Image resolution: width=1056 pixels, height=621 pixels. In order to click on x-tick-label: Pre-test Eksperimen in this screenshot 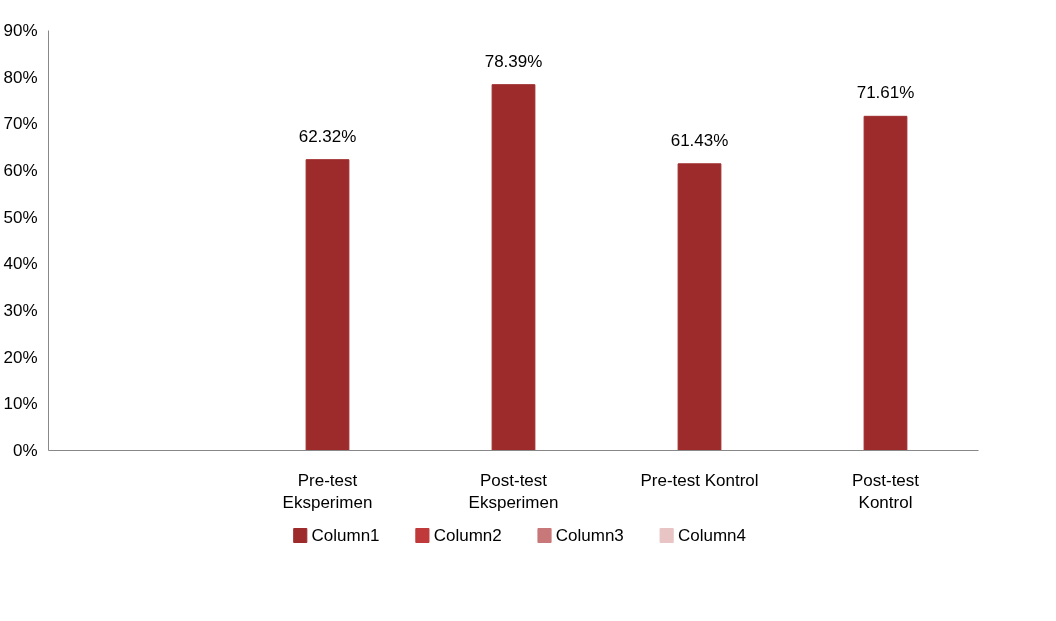, I will do `click(327, 491)`.